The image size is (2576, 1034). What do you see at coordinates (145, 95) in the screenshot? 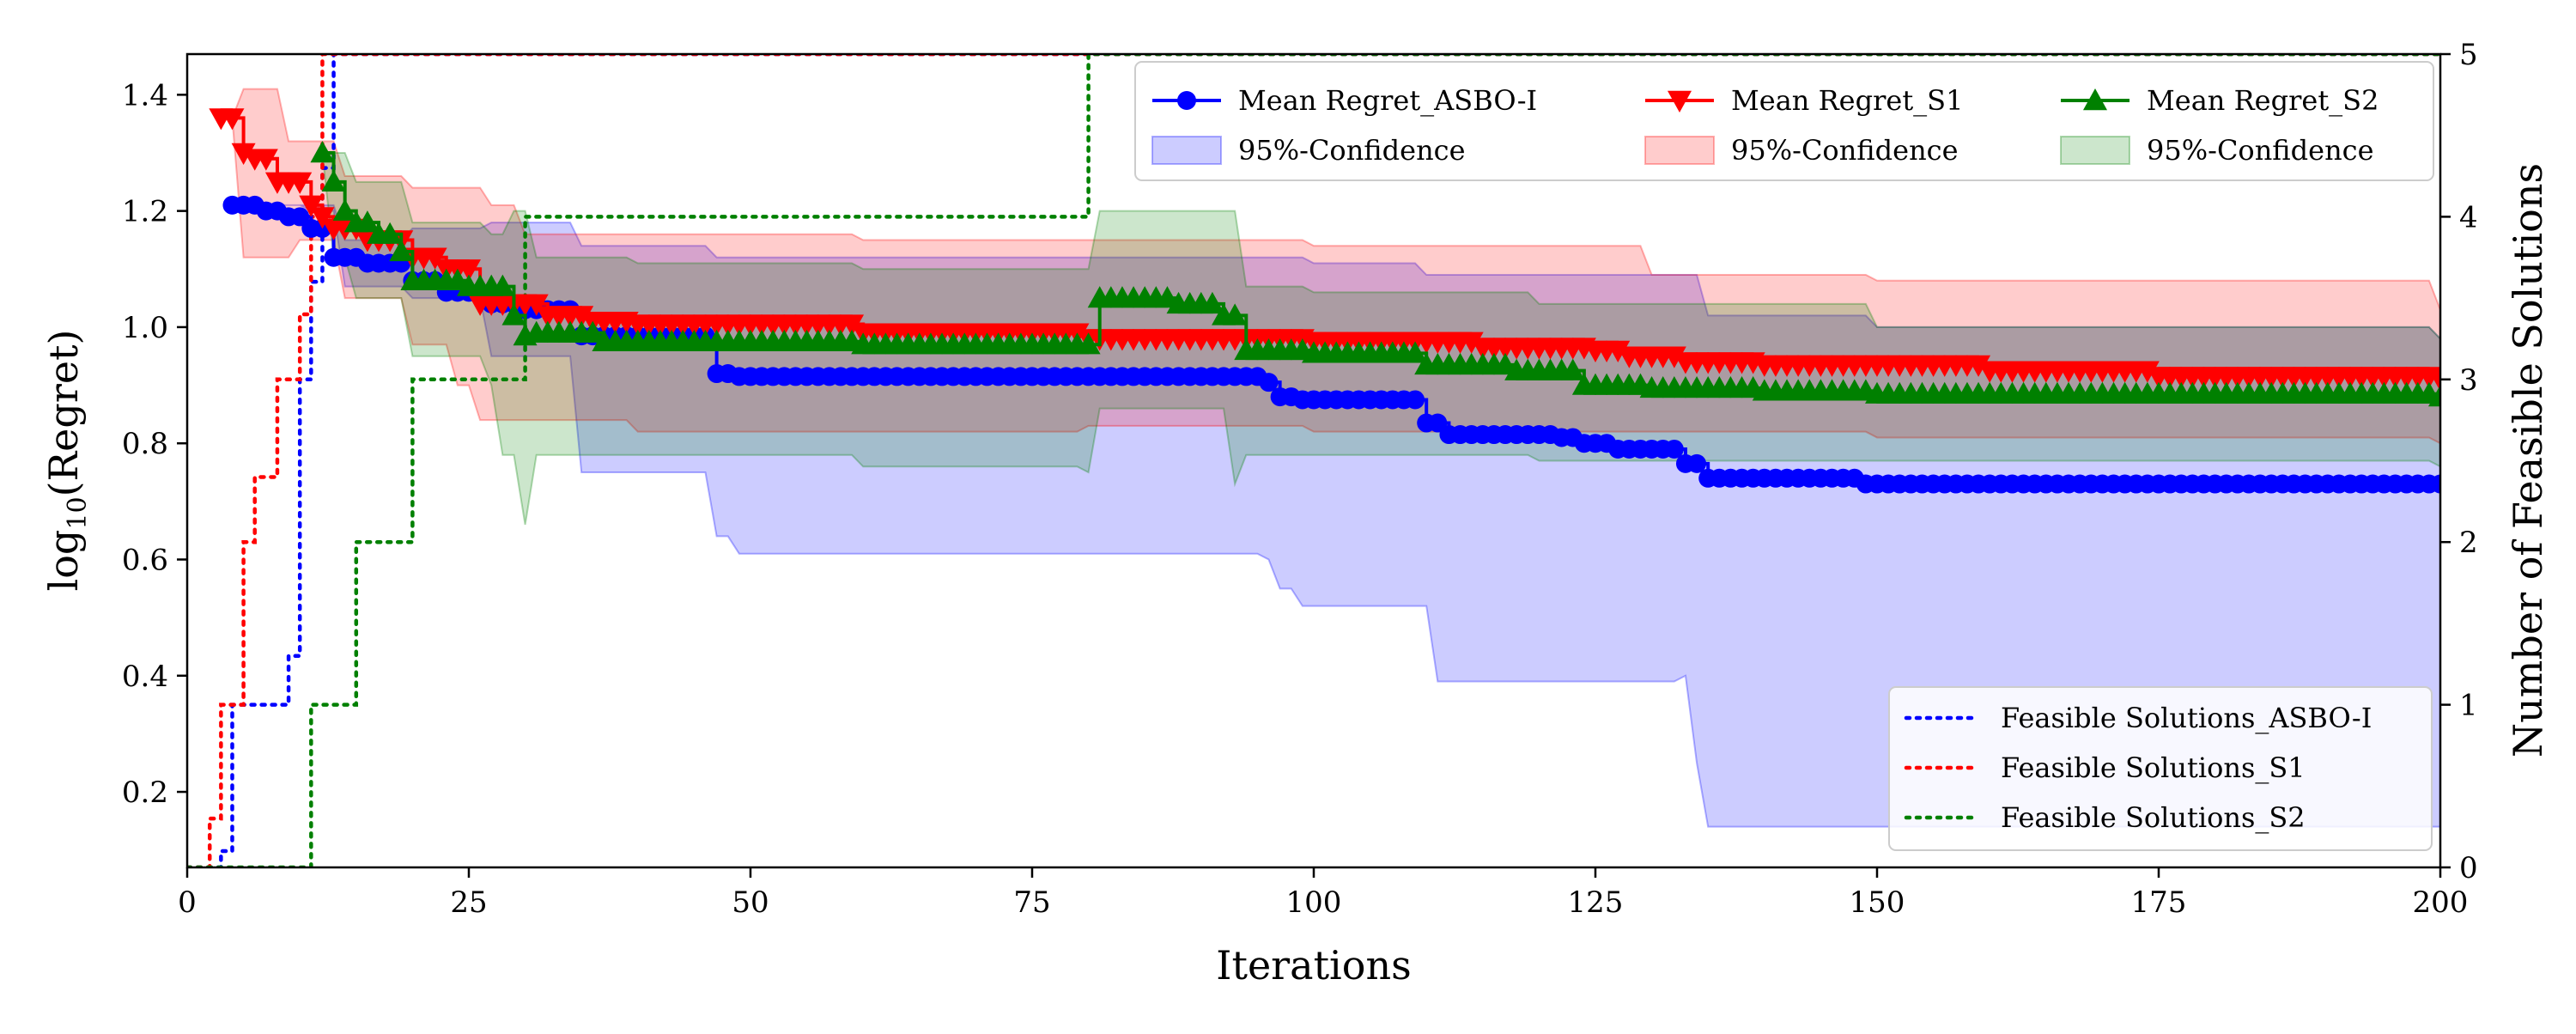
I see `y-tick-label: 1.4` at bounding box center [145, 95].